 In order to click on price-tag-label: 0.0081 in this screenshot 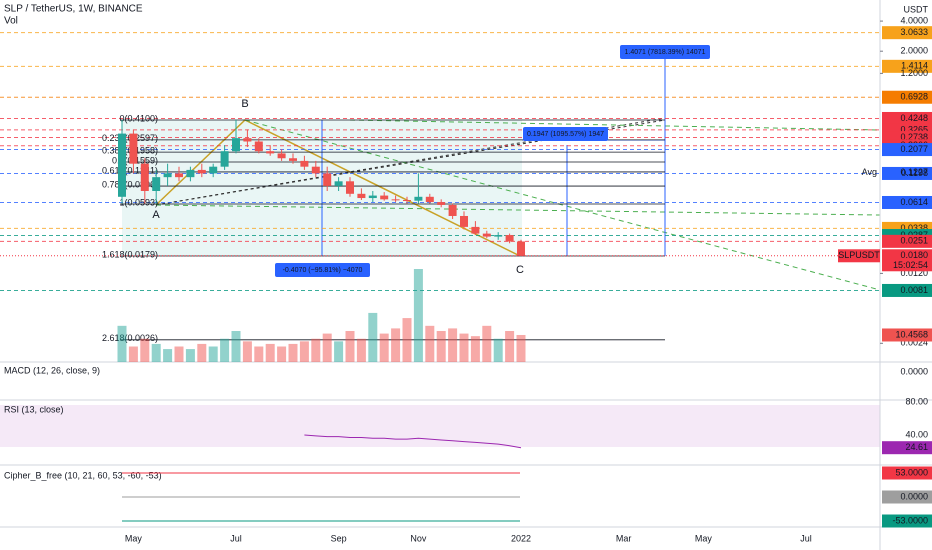, I will do `click(914, 290)`.